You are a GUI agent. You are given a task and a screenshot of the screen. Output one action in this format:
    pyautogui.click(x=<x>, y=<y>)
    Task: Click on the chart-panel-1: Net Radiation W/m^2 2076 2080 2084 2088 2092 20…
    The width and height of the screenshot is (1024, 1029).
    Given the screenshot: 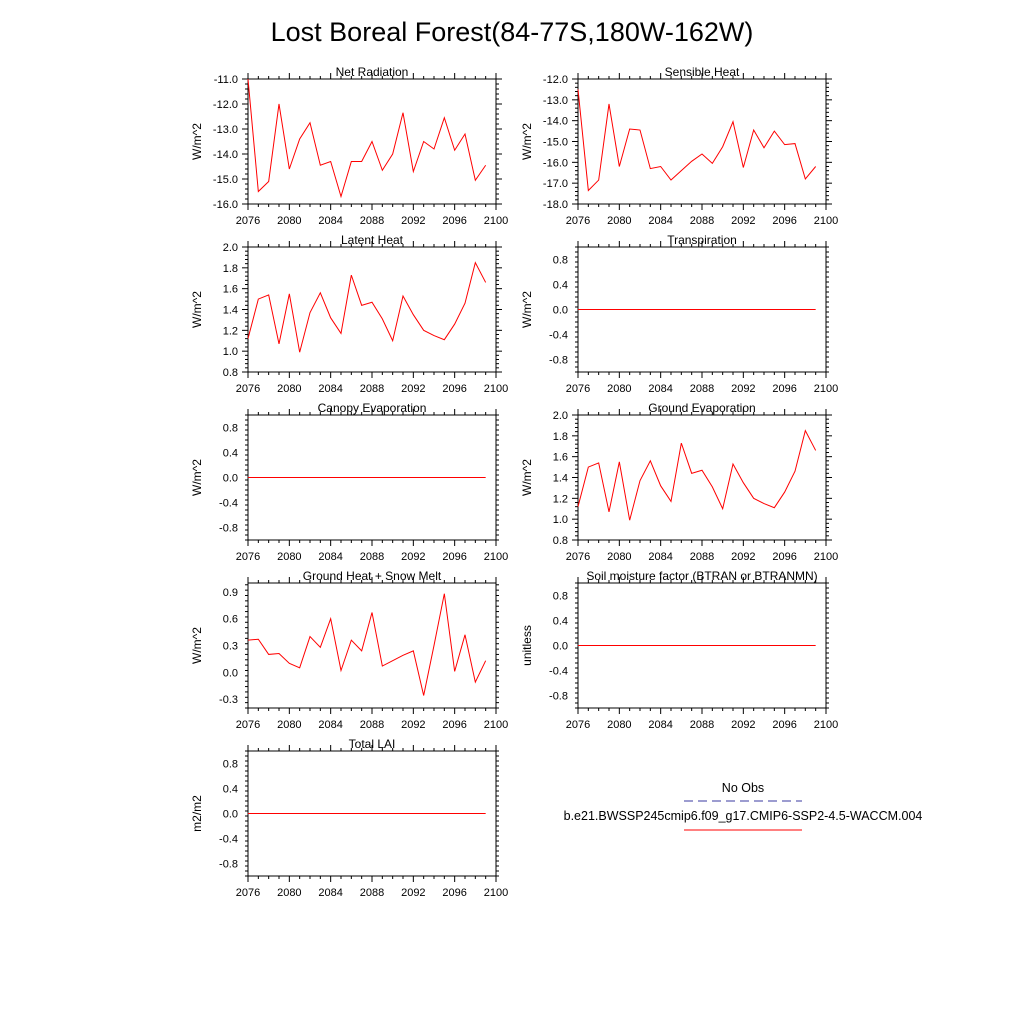 What is the action you would take?
    pyautogui.click(x=349, y=146)
    